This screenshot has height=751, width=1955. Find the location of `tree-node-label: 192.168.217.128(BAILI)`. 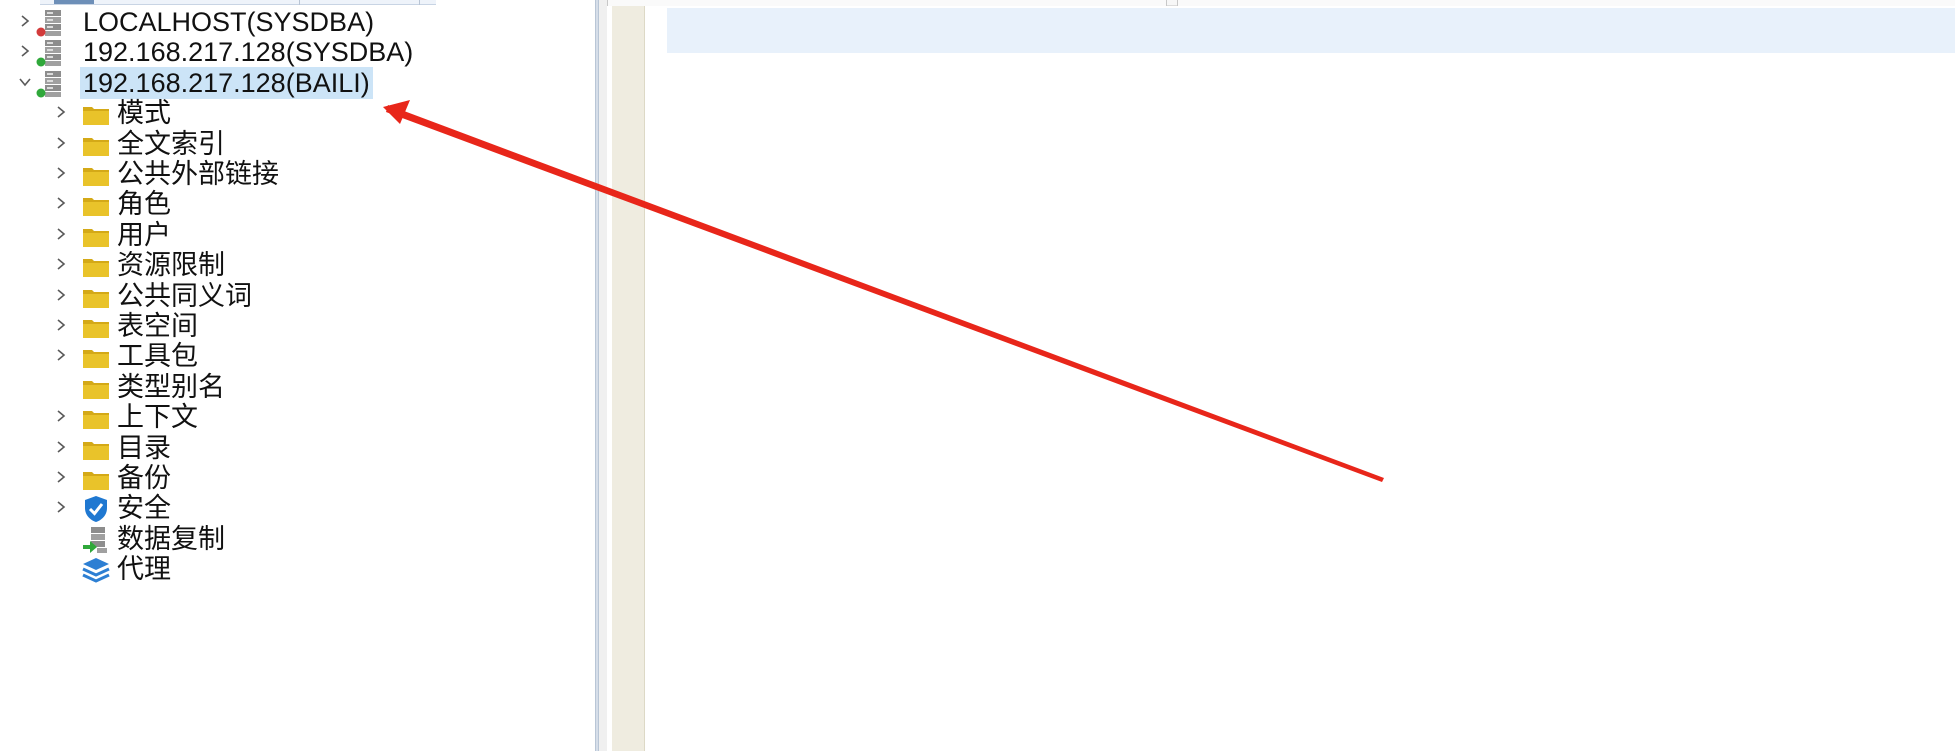

tree-node-label: 192.168.217.128(BAILI) is located at coordinates (226, 82).